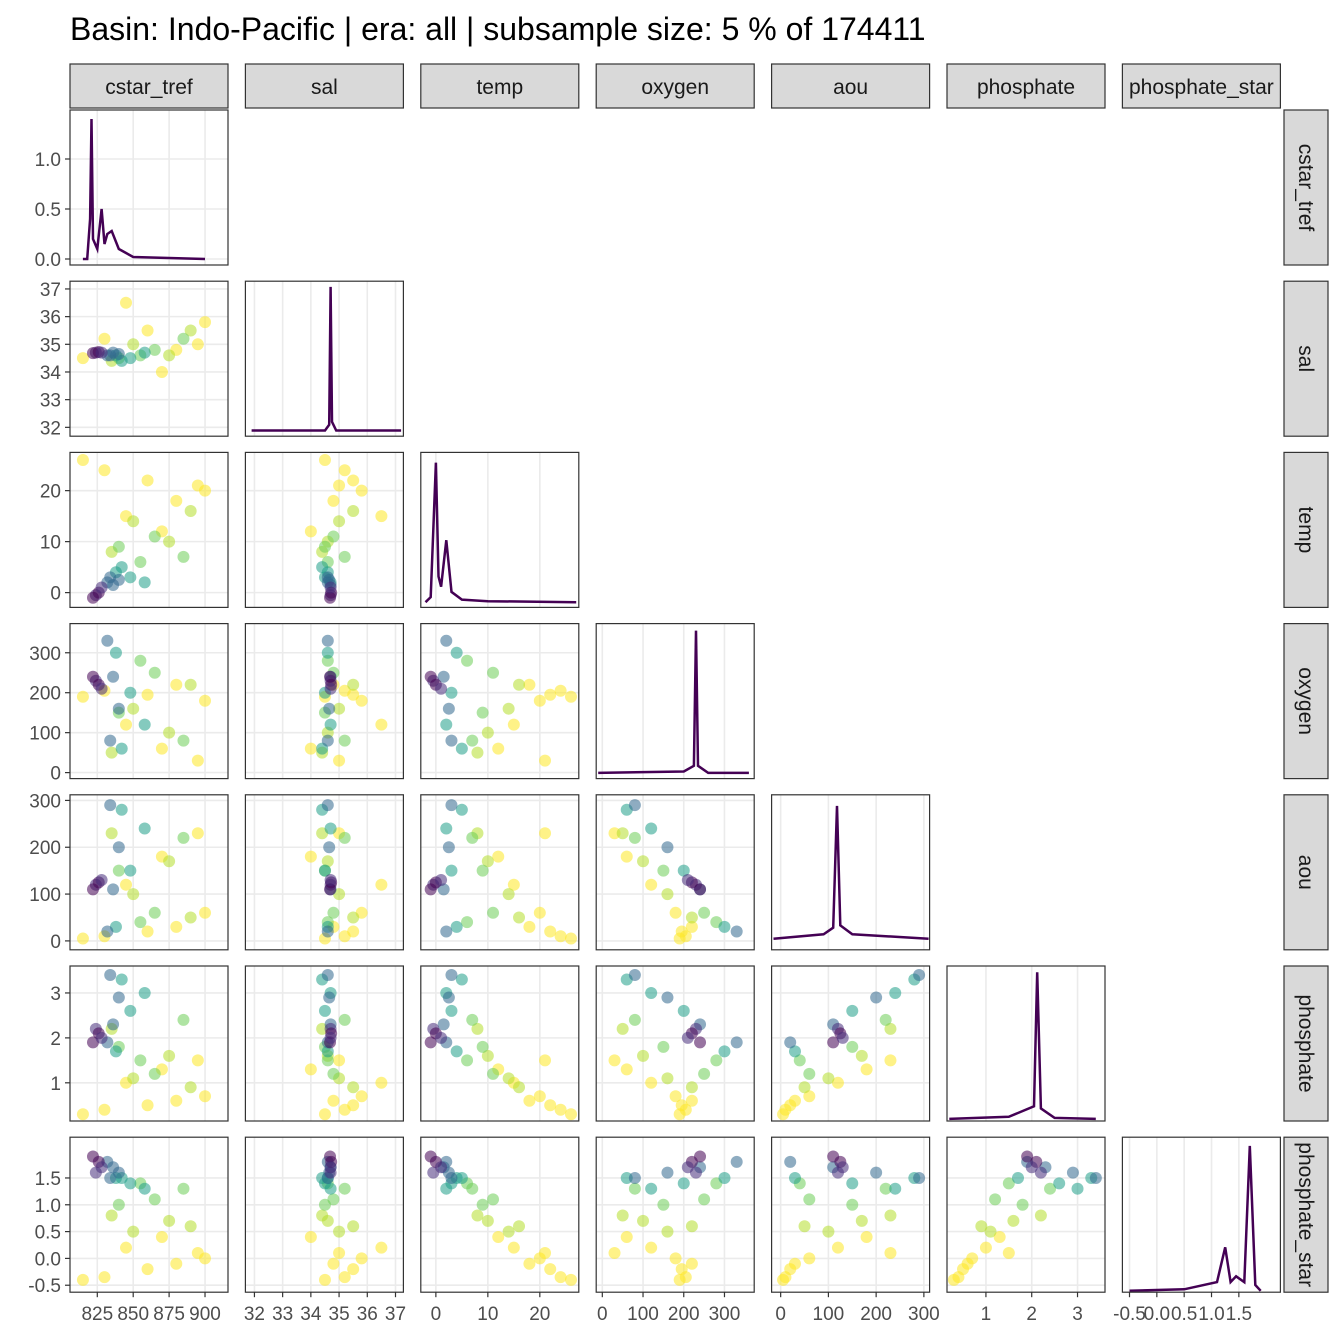 This screenshot has width=1344, height=1344. What do you see at coordinates (339, 1314) in the screenshot?
I see `x-tick-label: 35` at bounding box center [339, 1314].